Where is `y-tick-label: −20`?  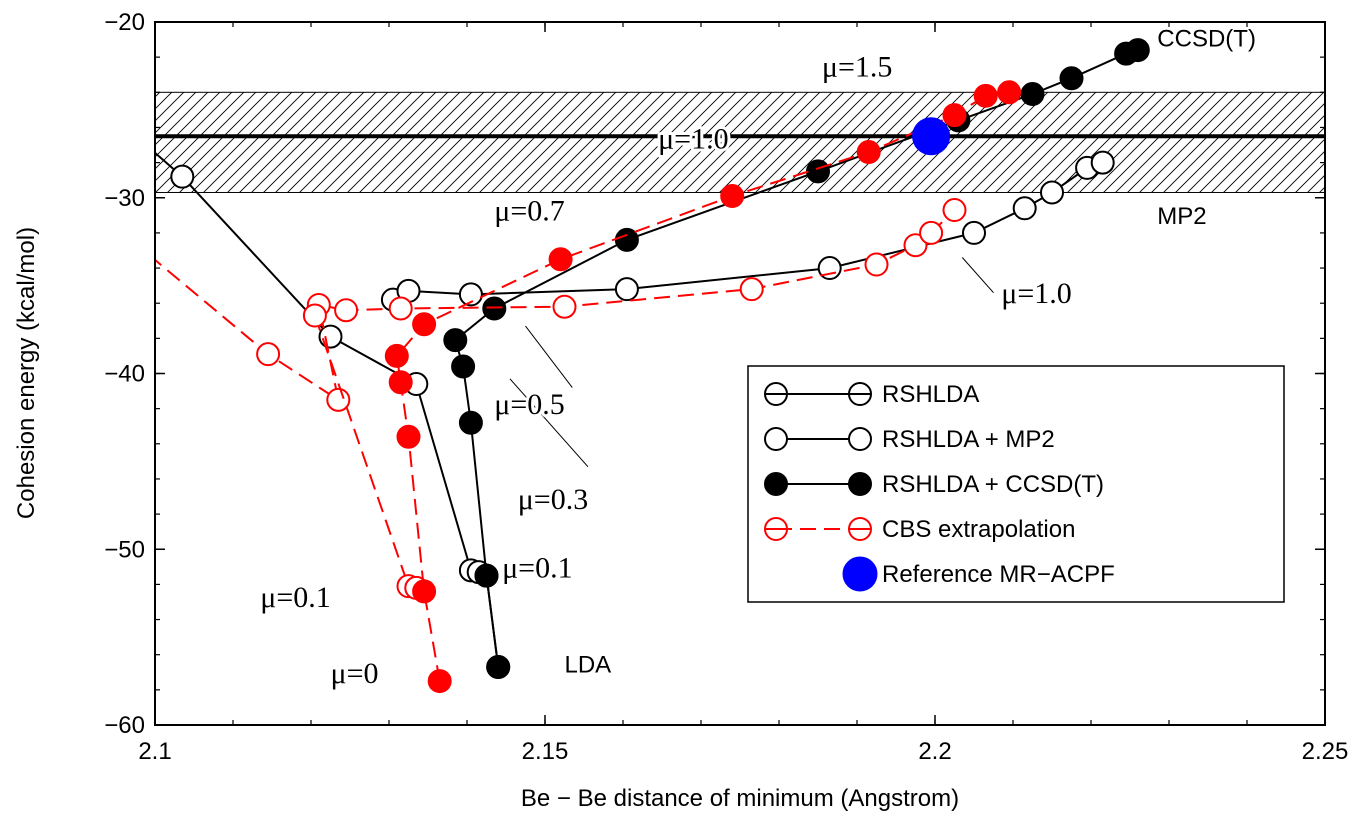
y-tick-label: −20 is located at coordinates (124, 22).